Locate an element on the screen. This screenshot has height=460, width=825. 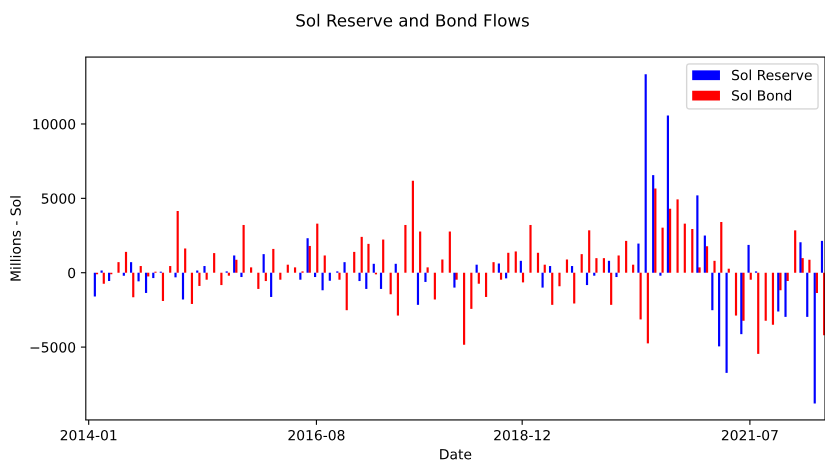
y-tick-label: −5000 is located at coordinates (53, 347).